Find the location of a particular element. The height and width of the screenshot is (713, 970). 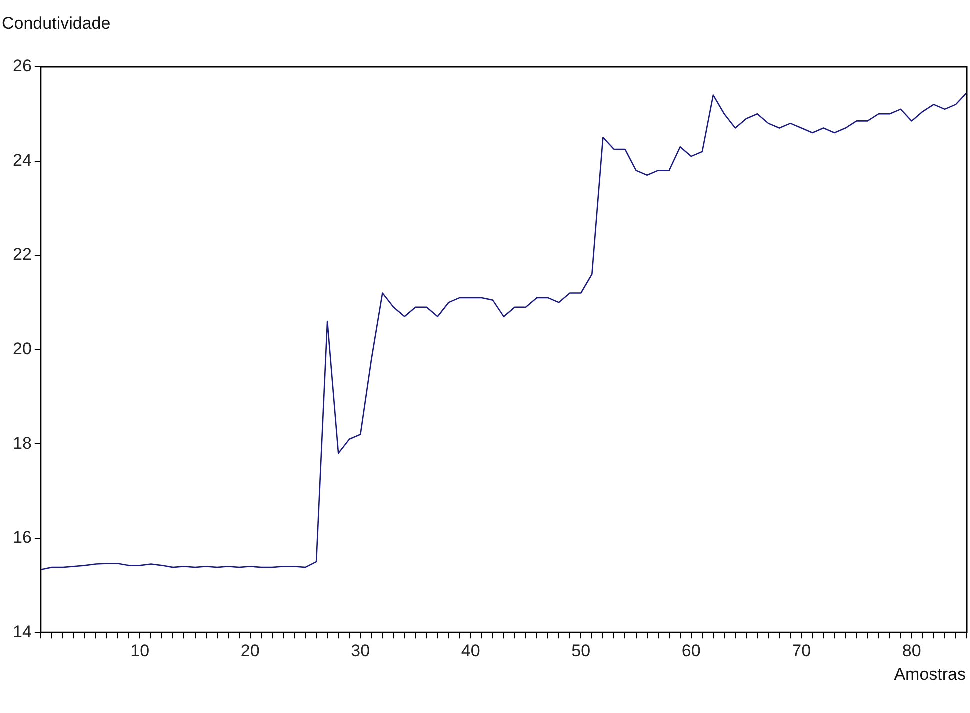

y-tick-label: 16 is located at coordinates (22, 538).